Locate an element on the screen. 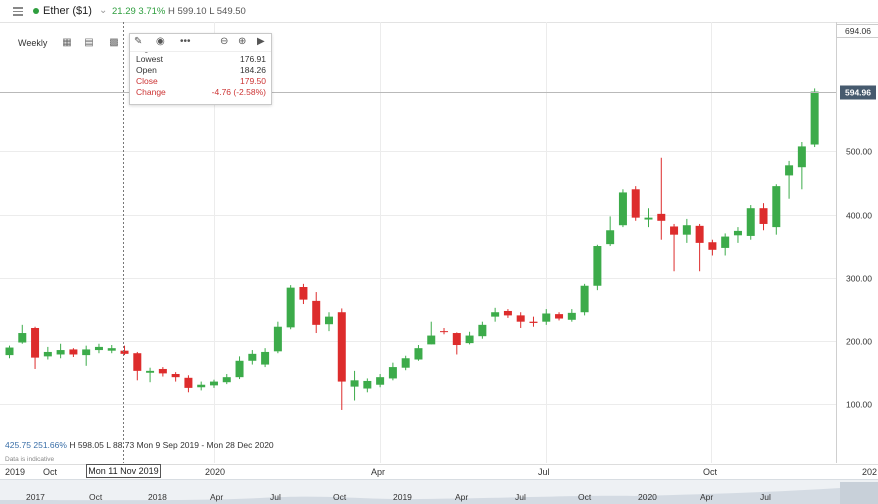 Image resolution: width=878 pixels, height=504 pixels. stat-low: L 88.73 is located at coordinates (120, 445).